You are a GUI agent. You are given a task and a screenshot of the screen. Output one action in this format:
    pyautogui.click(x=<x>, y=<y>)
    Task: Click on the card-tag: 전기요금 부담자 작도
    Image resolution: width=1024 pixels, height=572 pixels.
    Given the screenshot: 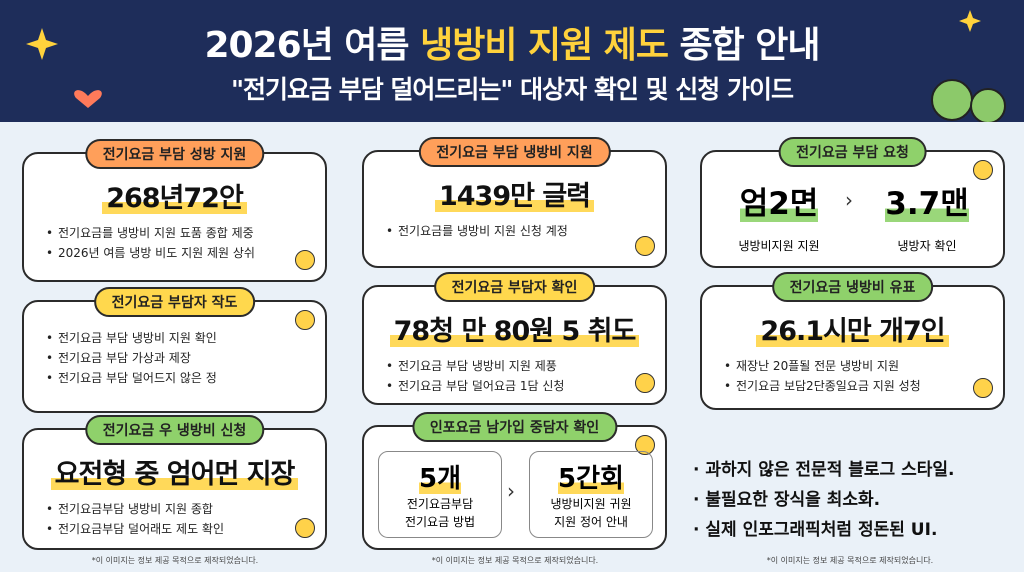 What is the action you would take?
    pyautogui.click(x=174, y=302)
    